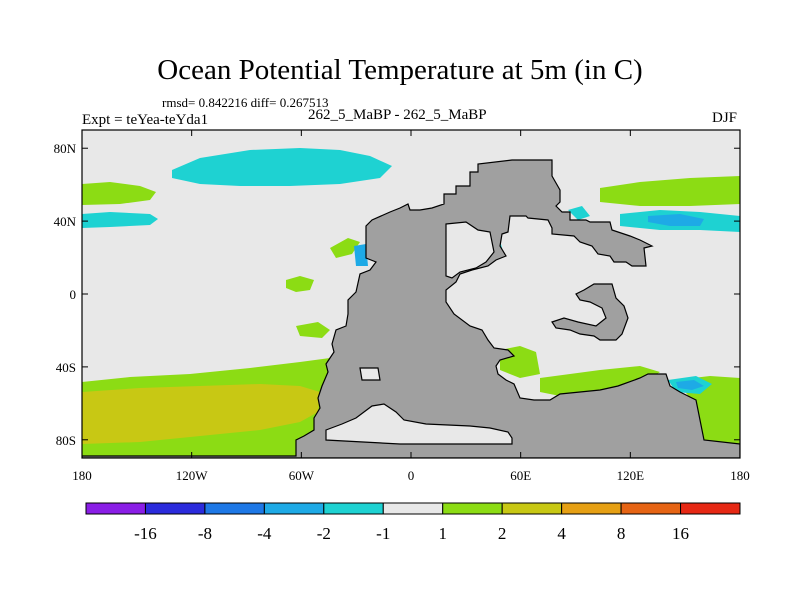  I want to click on anomaly-patch-se-blue, so click(690, 385).